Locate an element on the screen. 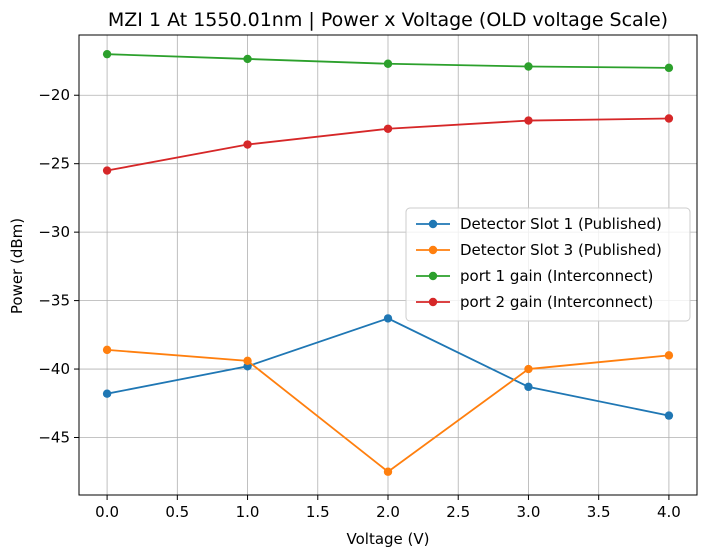  x-tick-label: 2.5 is located at coordinates (458, 512).